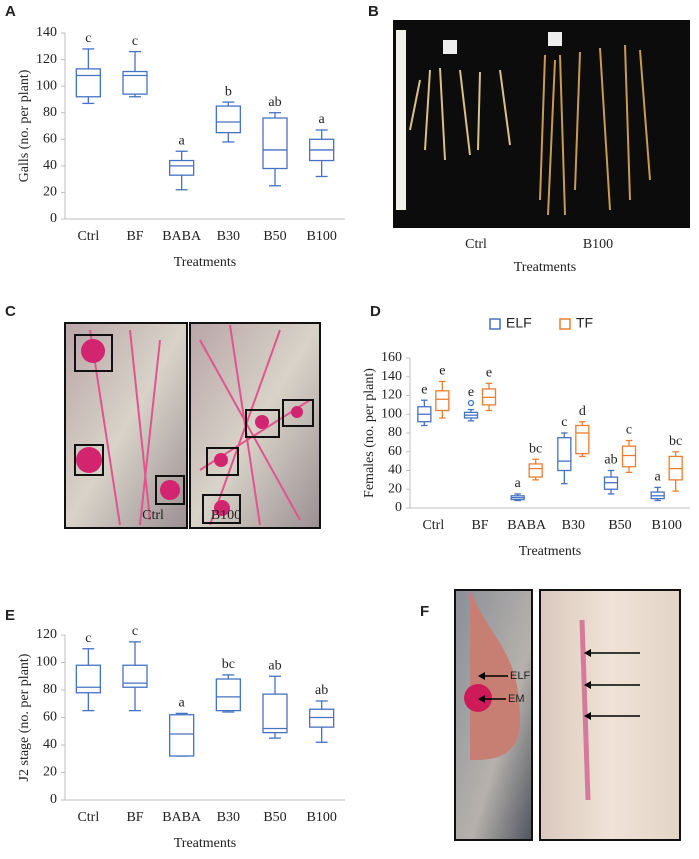 The image size is (699, 859). Describe the element at coordinates (530, 130) in the screenshot. I see `roots` at that location.